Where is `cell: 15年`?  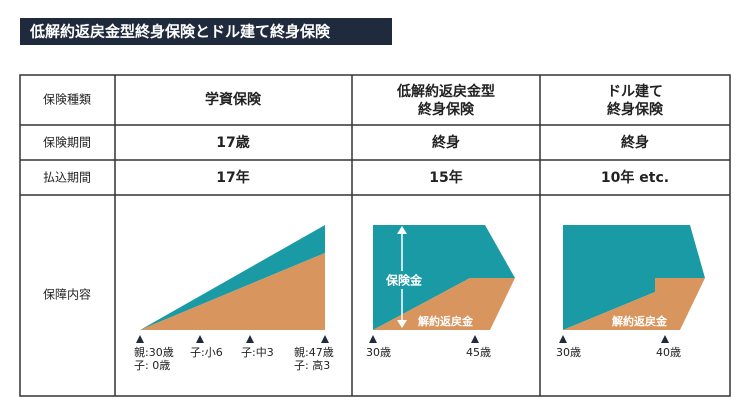
cell: 15年 is located at coordinates (445, 177).